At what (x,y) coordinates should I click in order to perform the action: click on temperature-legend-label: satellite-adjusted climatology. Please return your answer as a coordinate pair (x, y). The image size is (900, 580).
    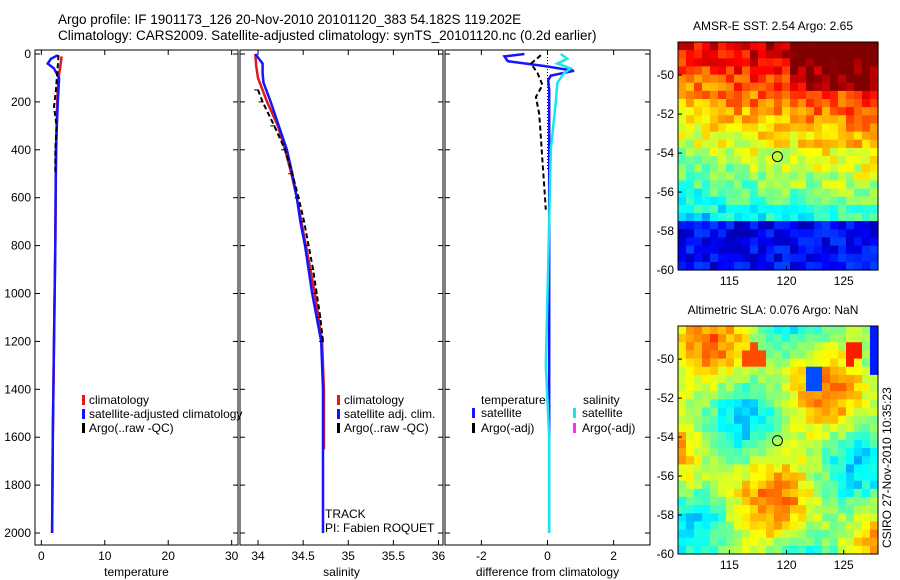
    Looking at the image, I should click on (165, 414).